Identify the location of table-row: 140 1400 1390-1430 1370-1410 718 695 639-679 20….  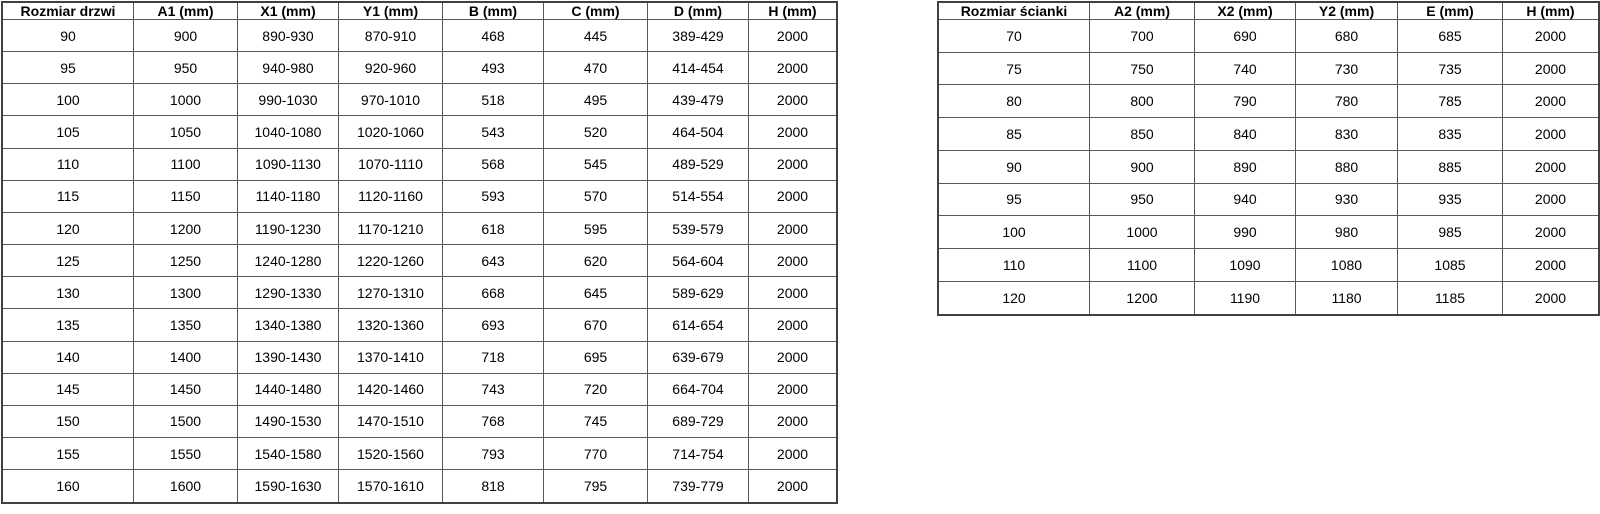
(419, 357).